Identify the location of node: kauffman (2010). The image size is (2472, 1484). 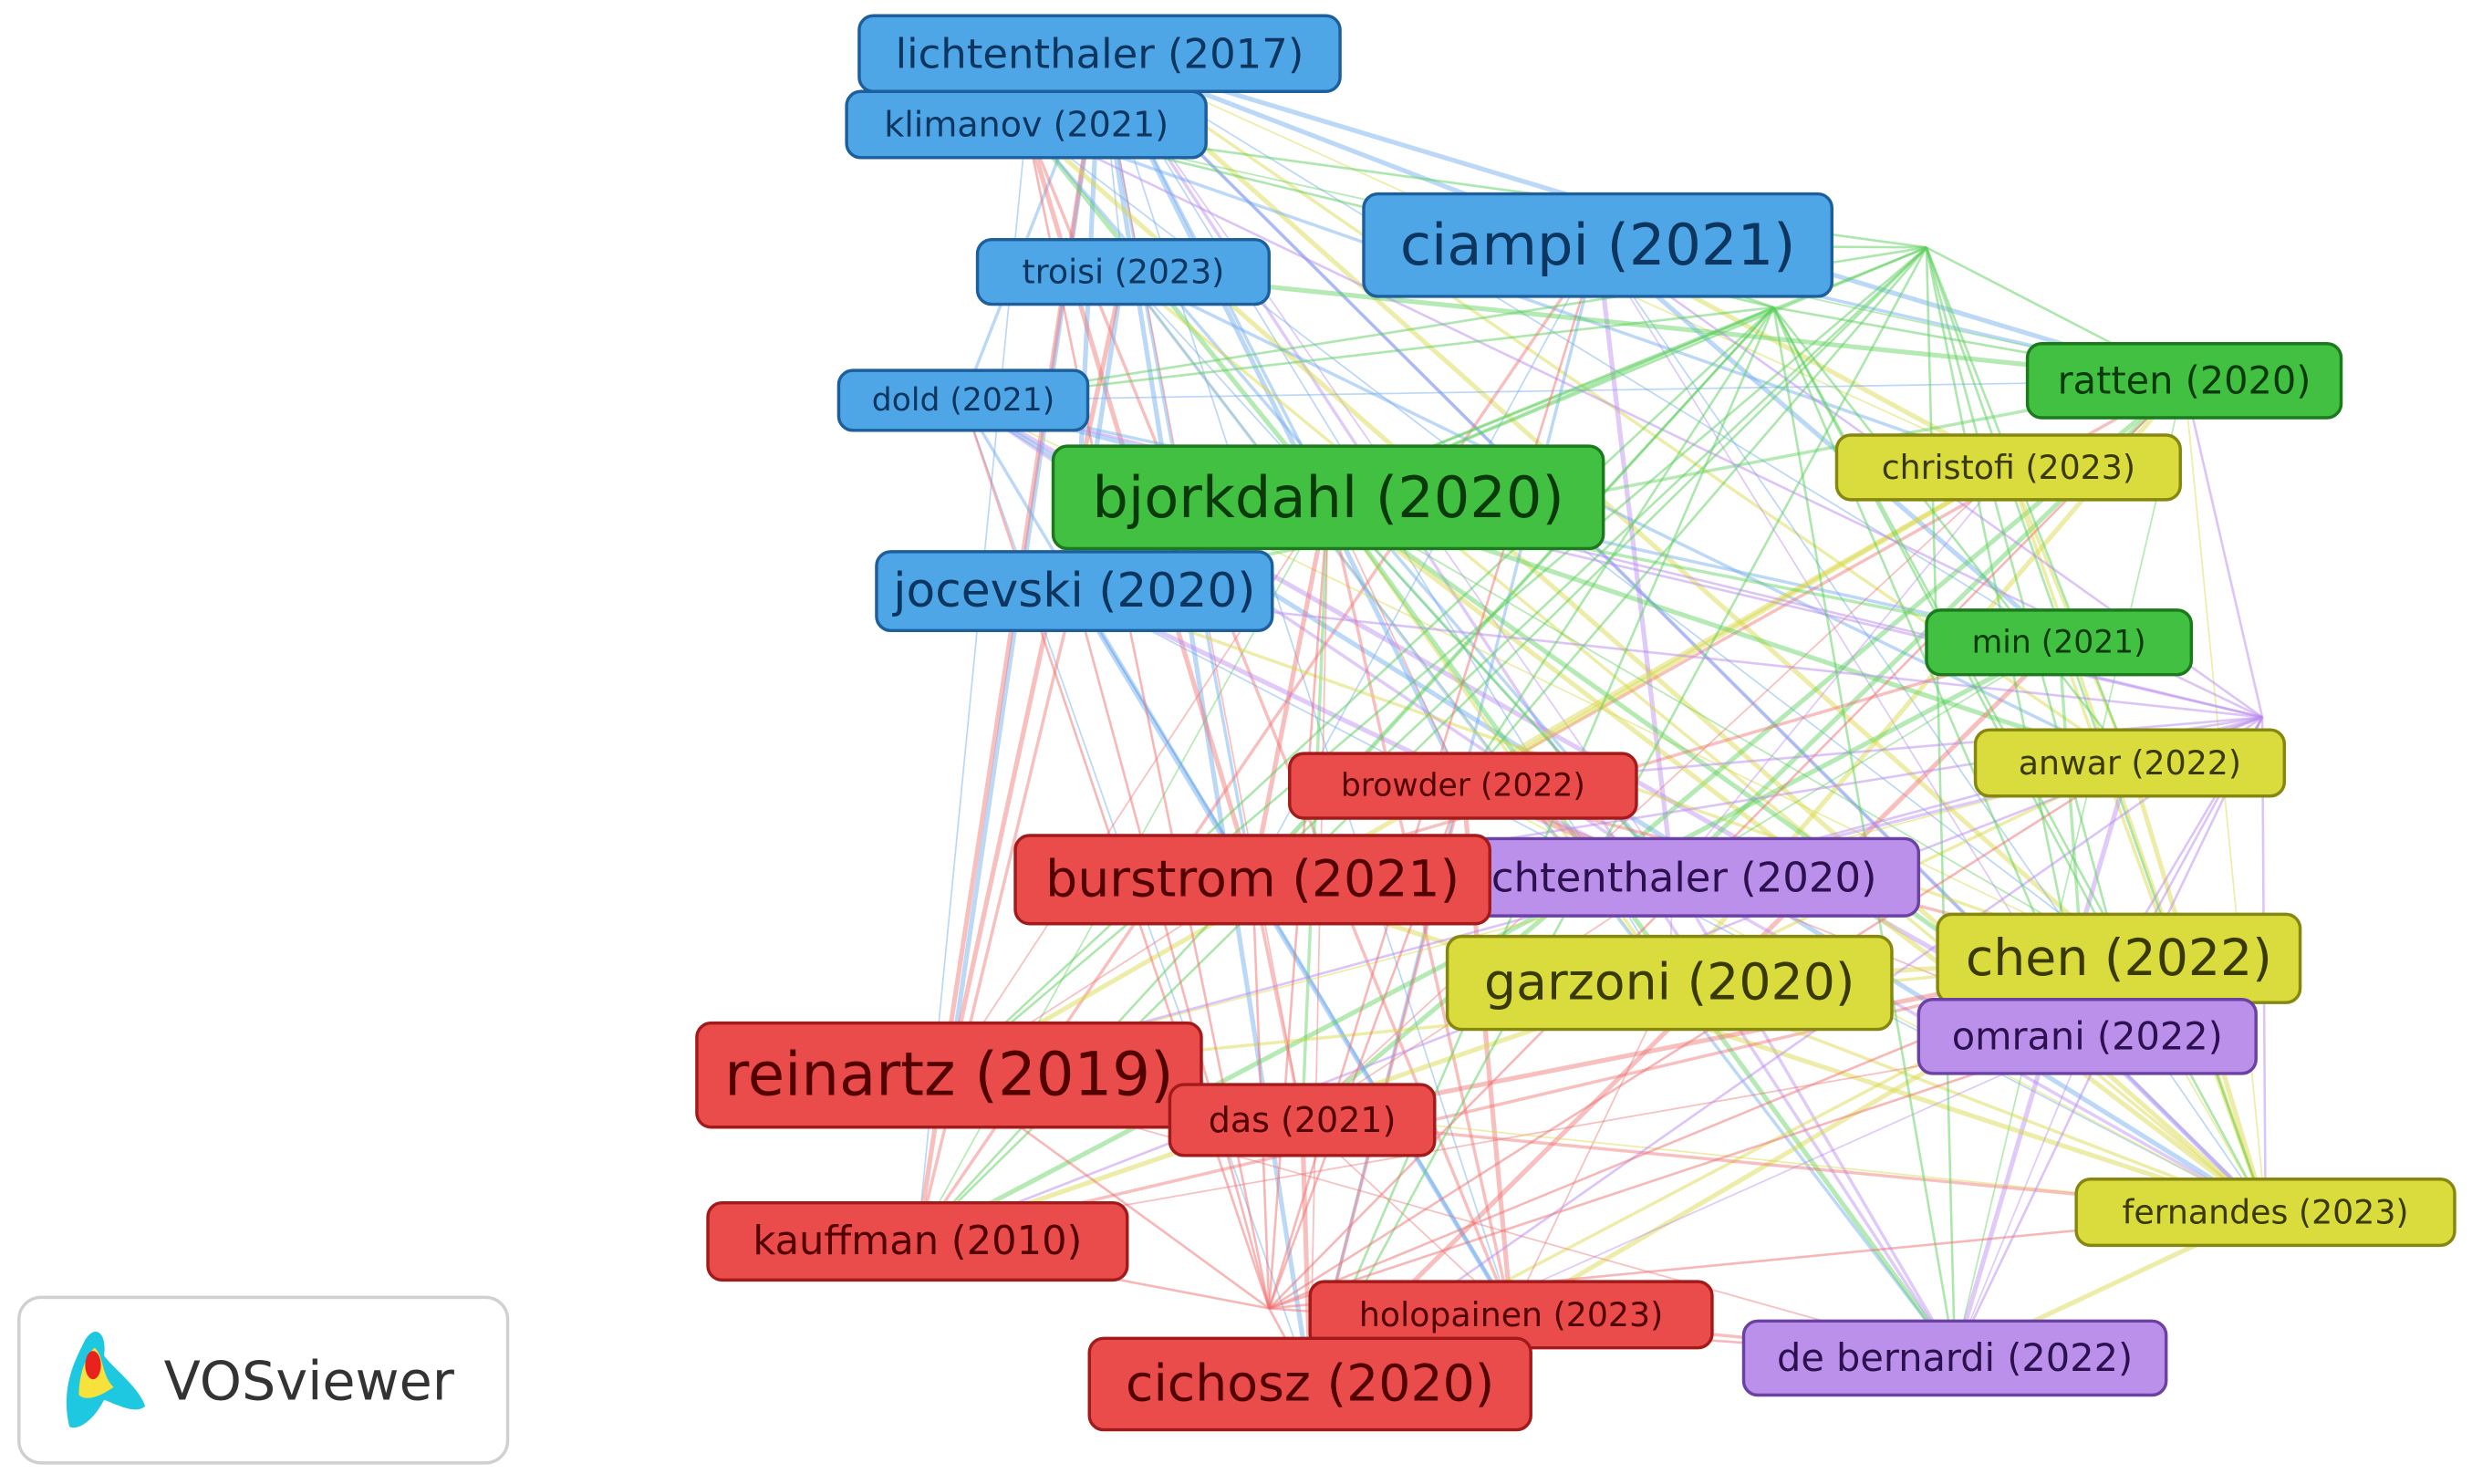
(917, 1241).